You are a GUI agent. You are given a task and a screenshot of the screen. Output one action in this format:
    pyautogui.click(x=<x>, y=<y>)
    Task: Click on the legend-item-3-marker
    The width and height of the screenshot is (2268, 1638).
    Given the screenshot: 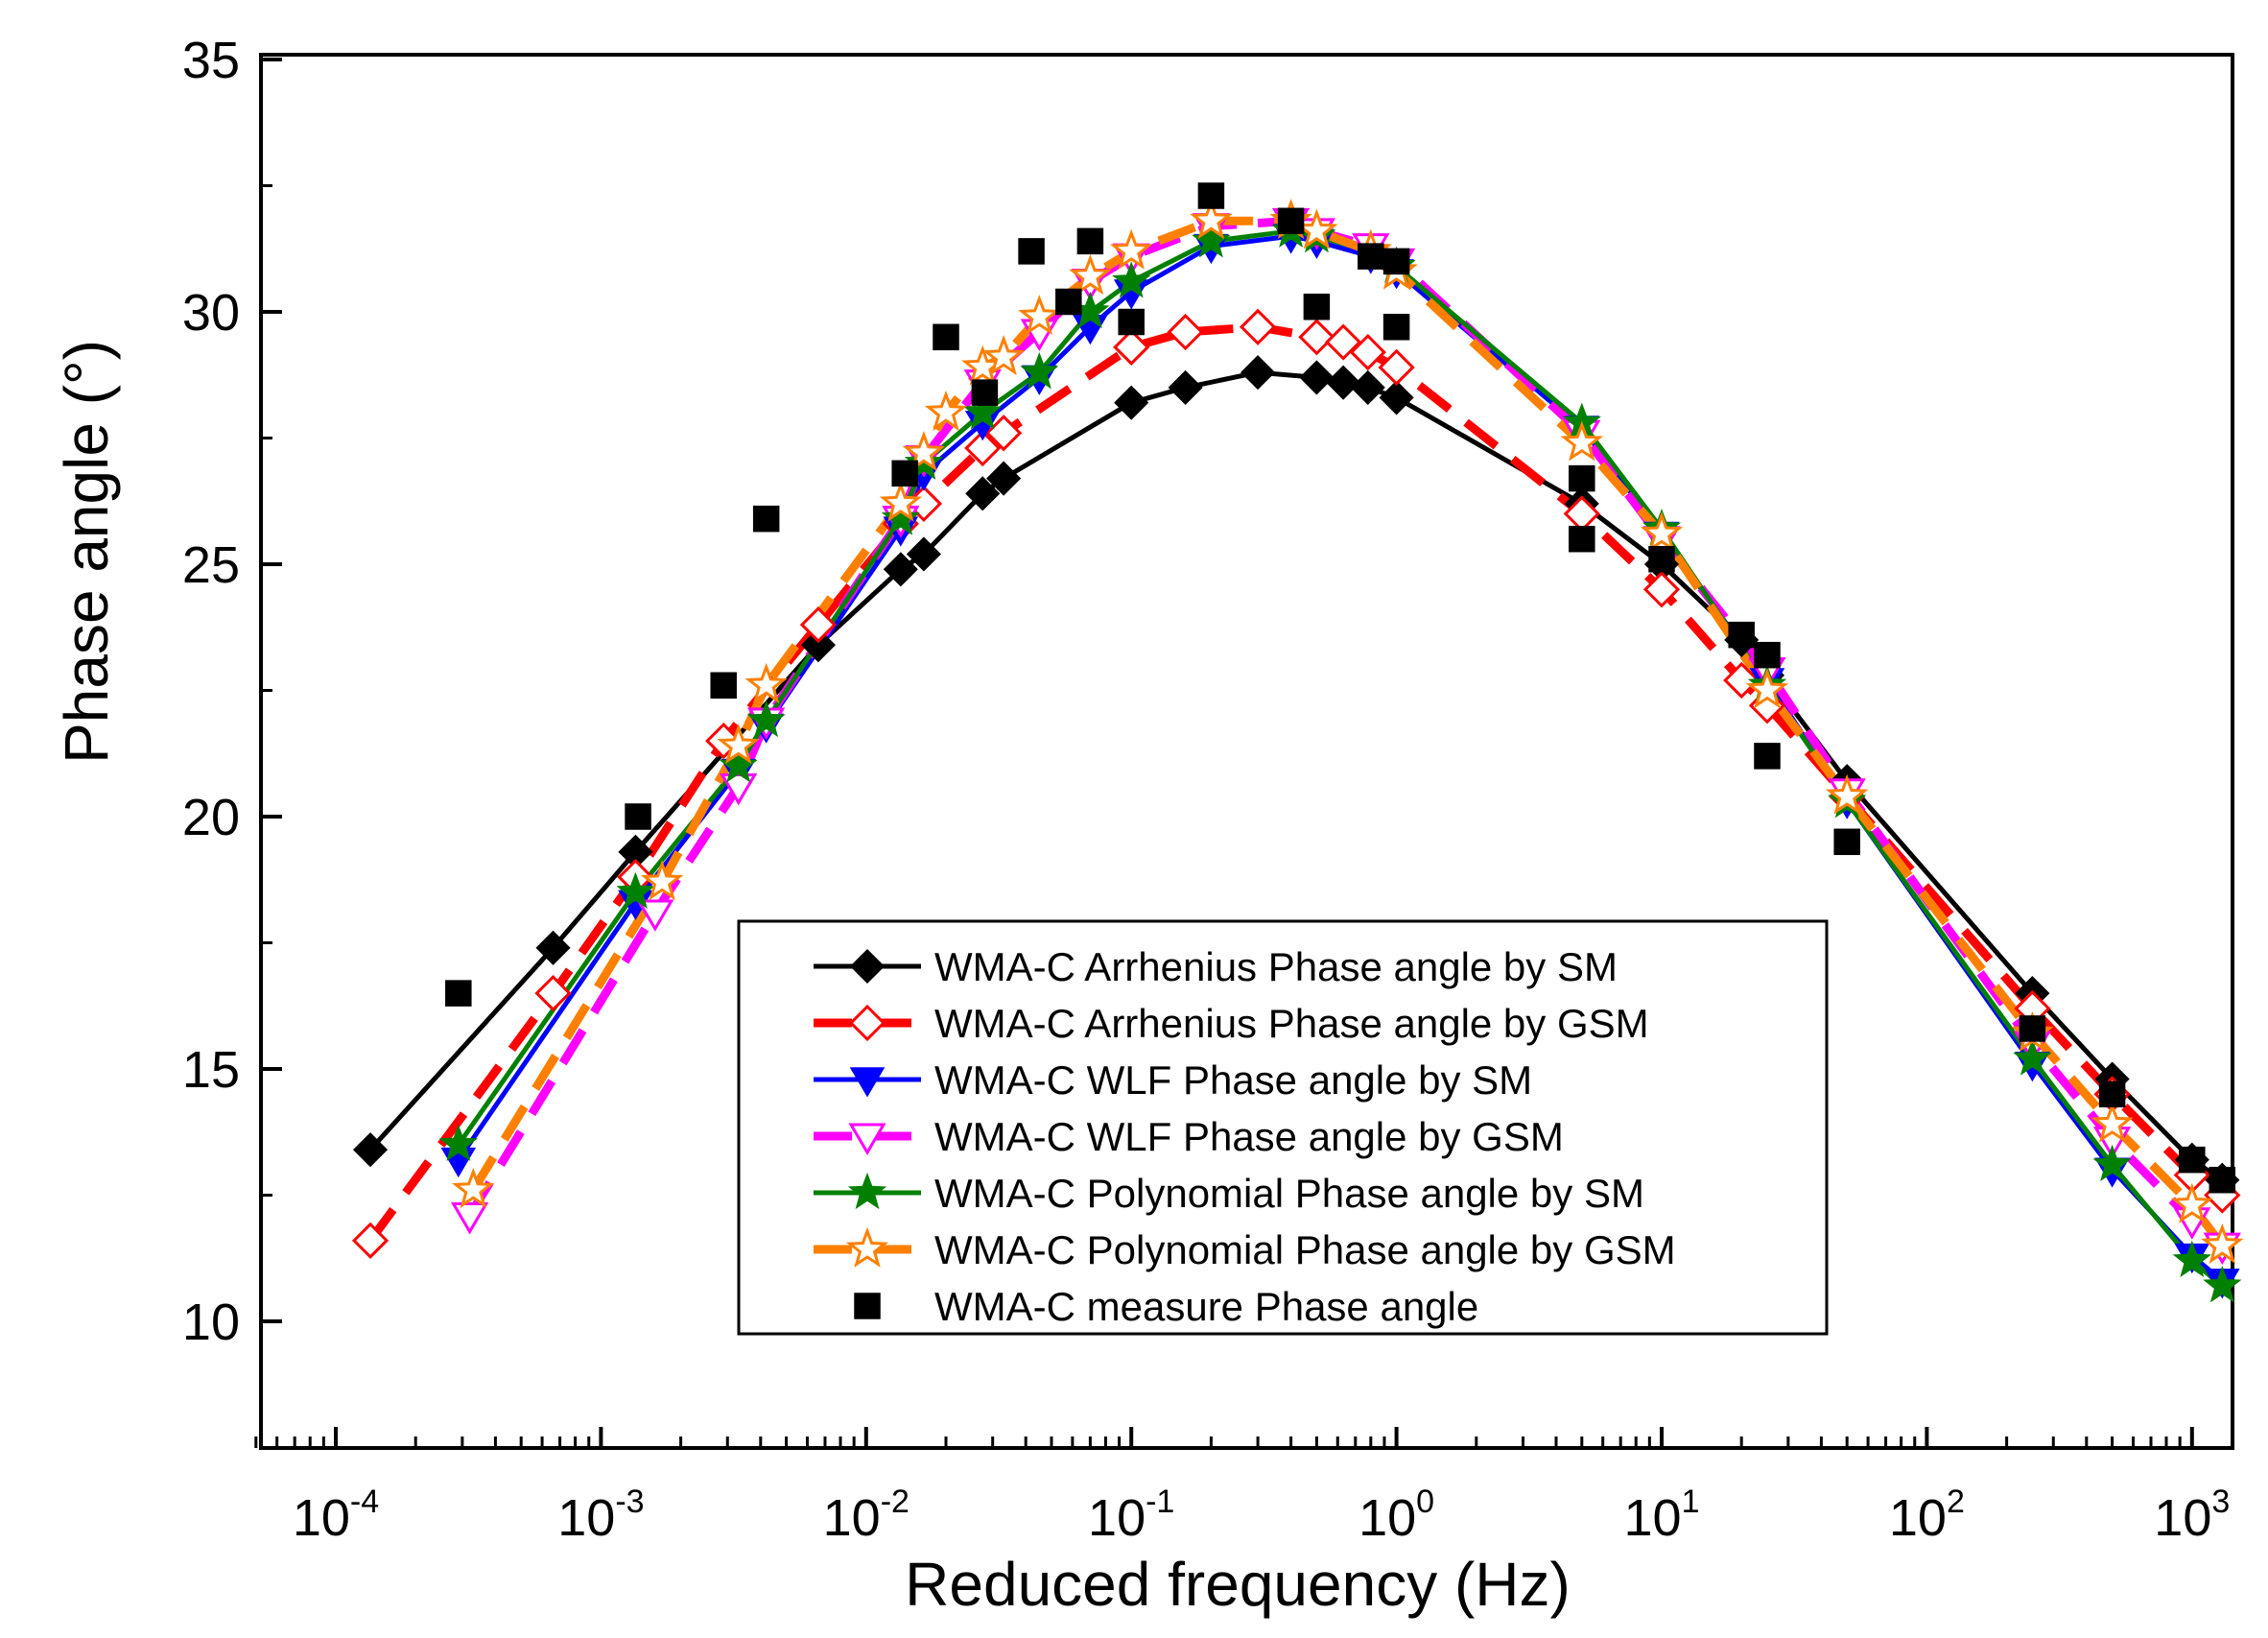 What is the action you would take?
    pyautogui.click(x=867, y=1082)
    